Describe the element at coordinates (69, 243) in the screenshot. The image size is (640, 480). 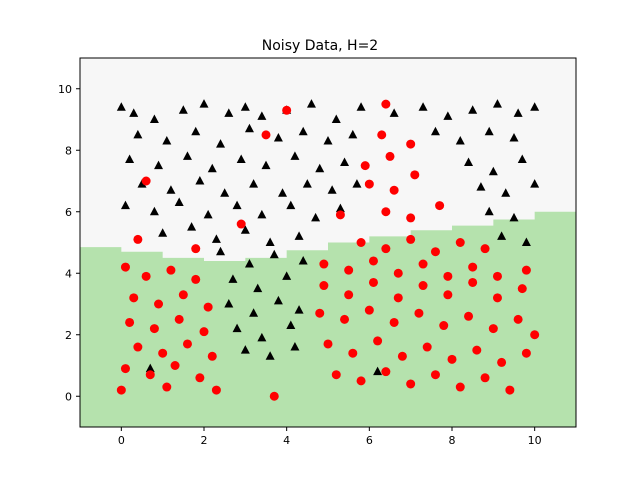
I see `y-axis: 0 2 4 6 8 10` at that location.